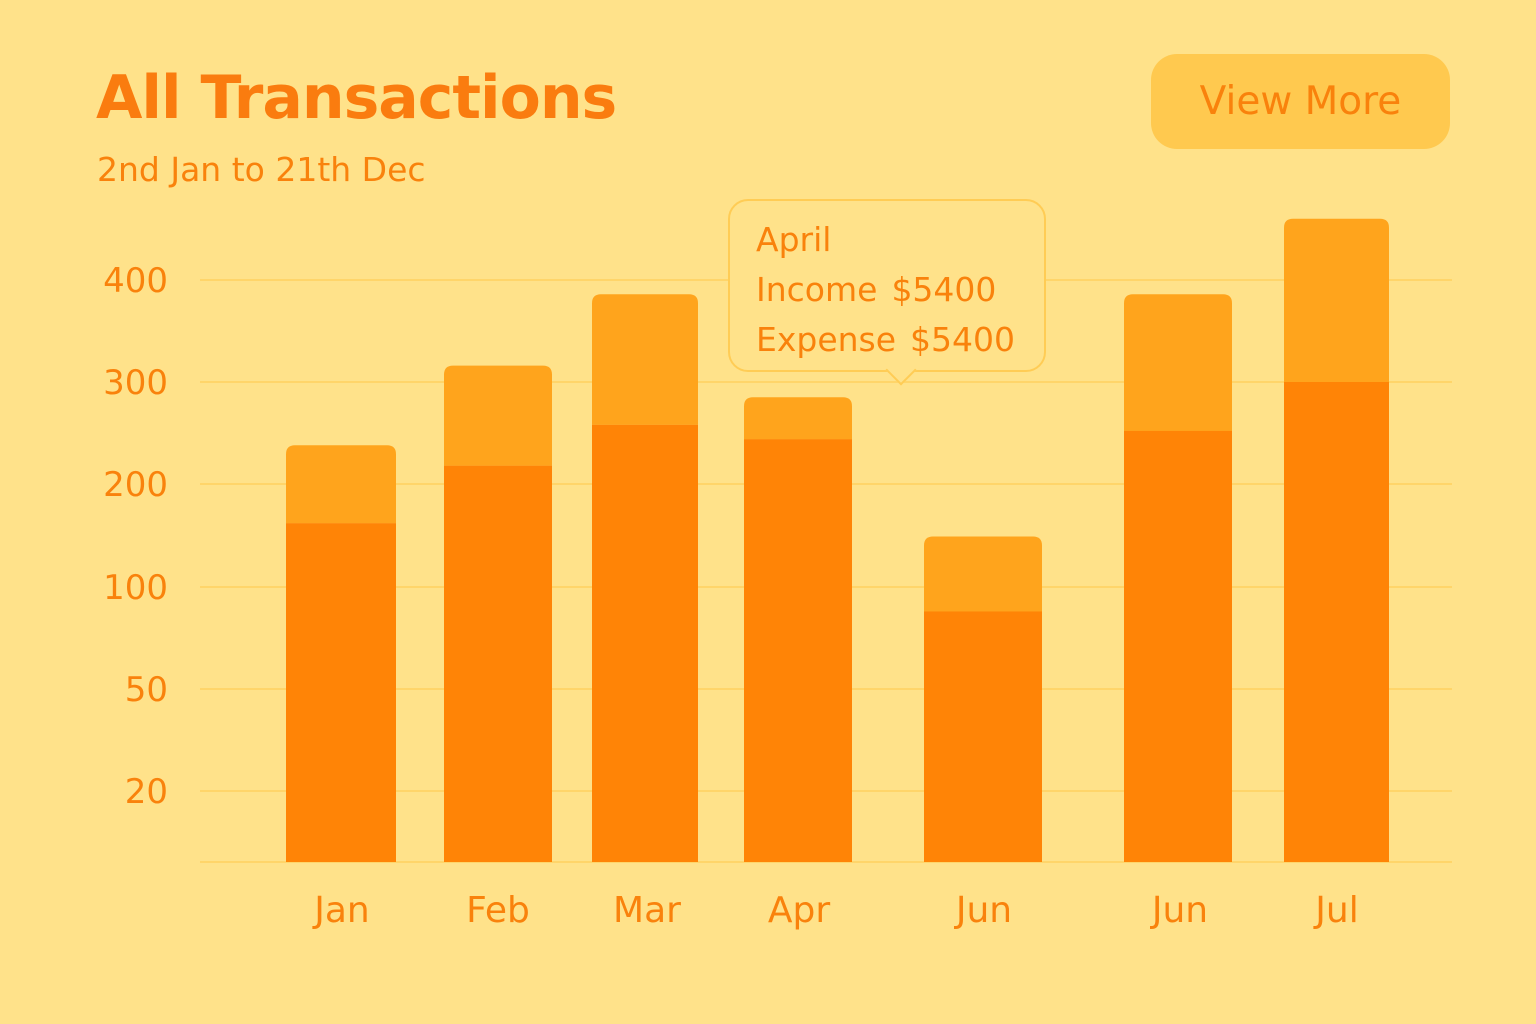  What do you see at coordinates (341, 910) in the screenshot?
I see `x-tick-label: Jan` at bounding box center [341, 910].